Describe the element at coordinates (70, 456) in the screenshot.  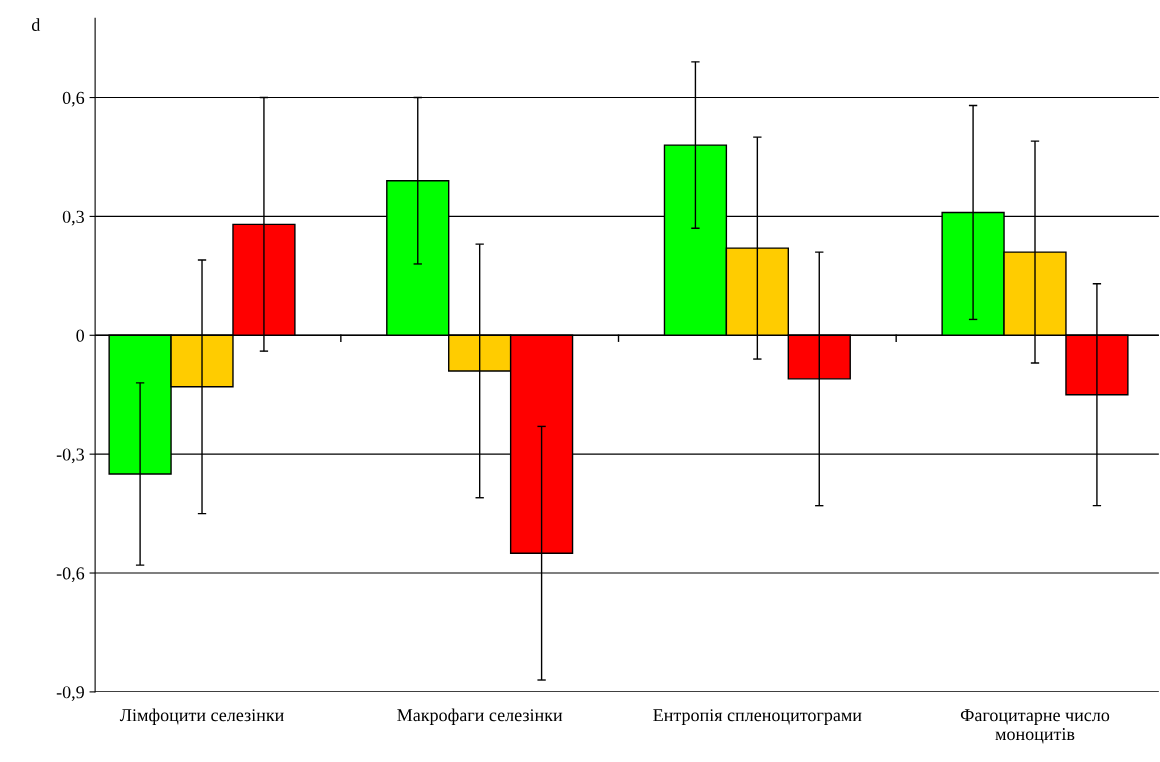
I see `y-tick-label: -0,3` at that location.